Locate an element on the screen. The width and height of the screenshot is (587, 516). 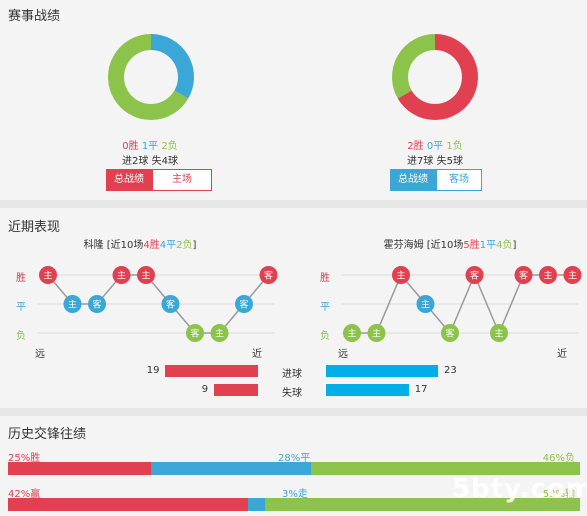
right-row-draw-label: 平 is located at coordinates (325, 307).